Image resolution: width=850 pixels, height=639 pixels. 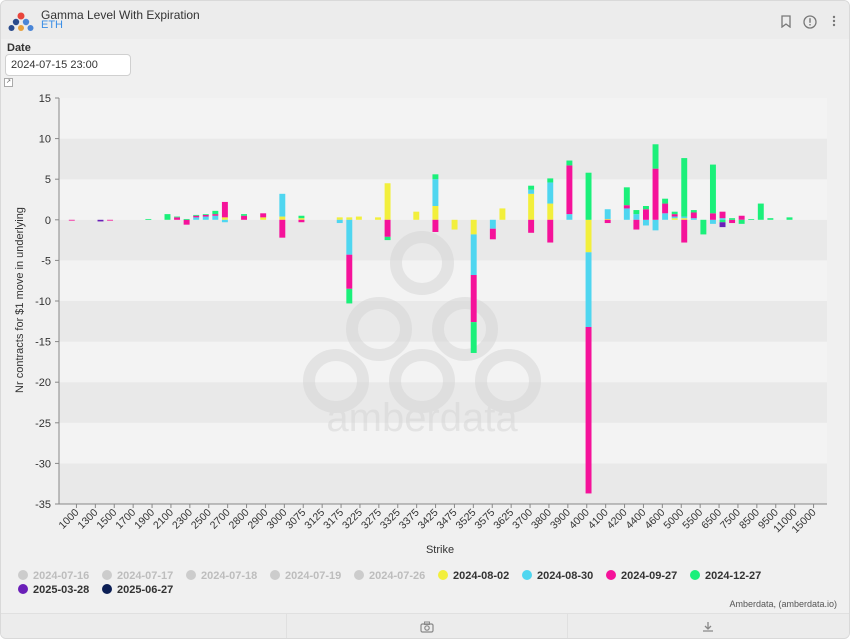 What do you see at coordinates (473, 576) in the screenshot?
I see `legend-item: 2024-08-02` at bounding box center [473, 576].